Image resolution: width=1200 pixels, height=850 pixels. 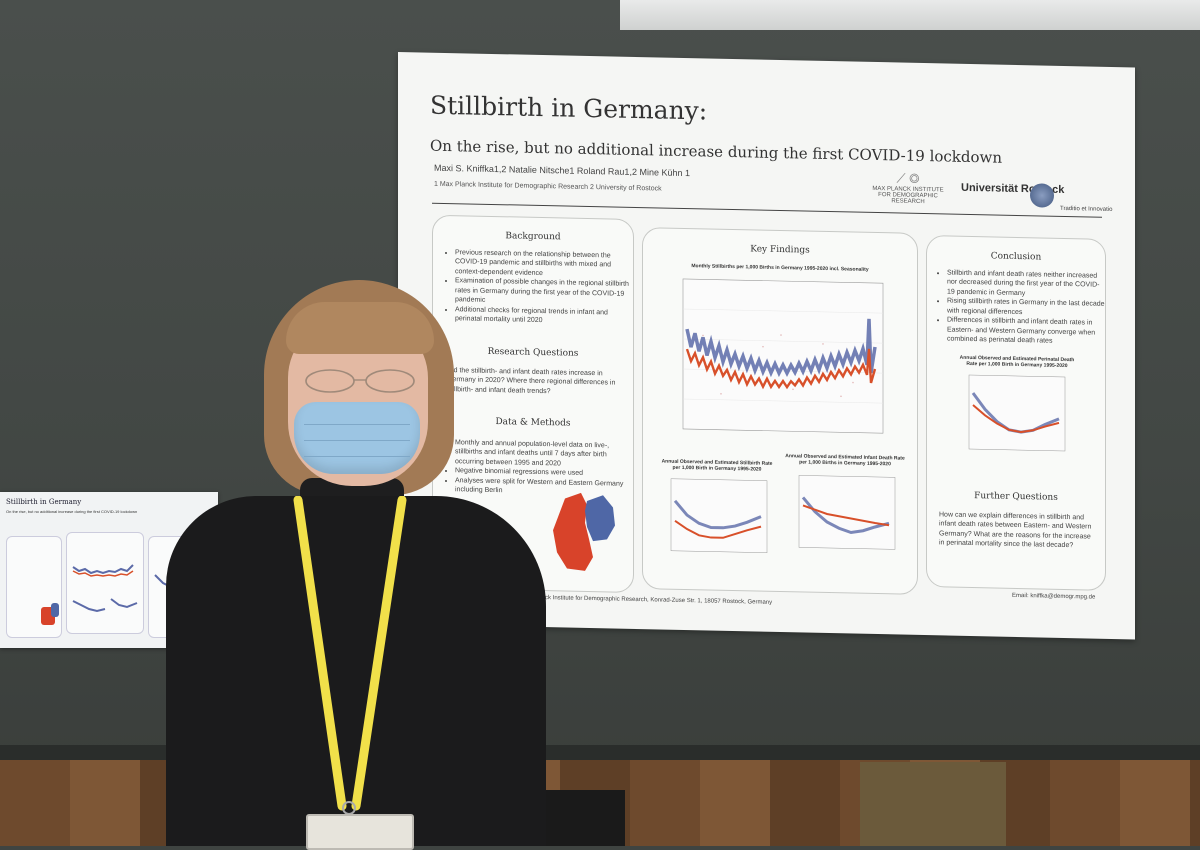 What do you see at coordinates (360, 381) in the screenshot?
I see `glasses-icon` at bounding box center [360, 381].